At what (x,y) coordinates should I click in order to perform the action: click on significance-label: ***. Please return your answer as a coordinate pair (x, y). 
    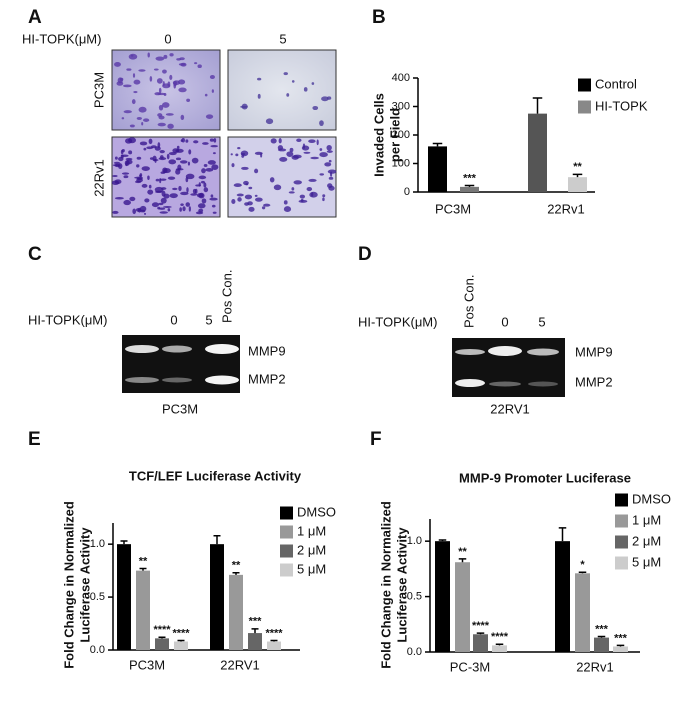
    Looking at the image, I should click on (602, 629).